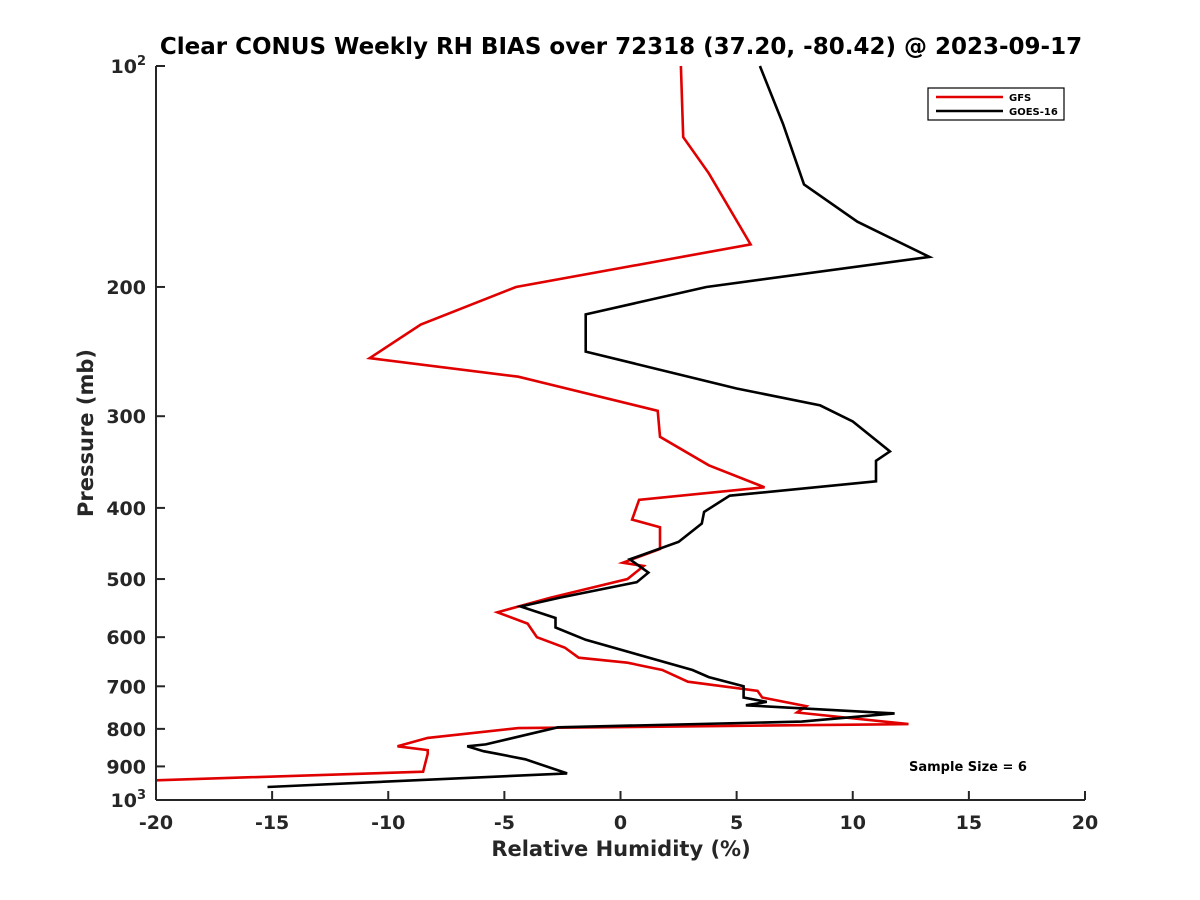  What do you see at coordinates (126, 288) in the screenshot?
I see `y-tick-label: 200` at bounding box center [126, 288].